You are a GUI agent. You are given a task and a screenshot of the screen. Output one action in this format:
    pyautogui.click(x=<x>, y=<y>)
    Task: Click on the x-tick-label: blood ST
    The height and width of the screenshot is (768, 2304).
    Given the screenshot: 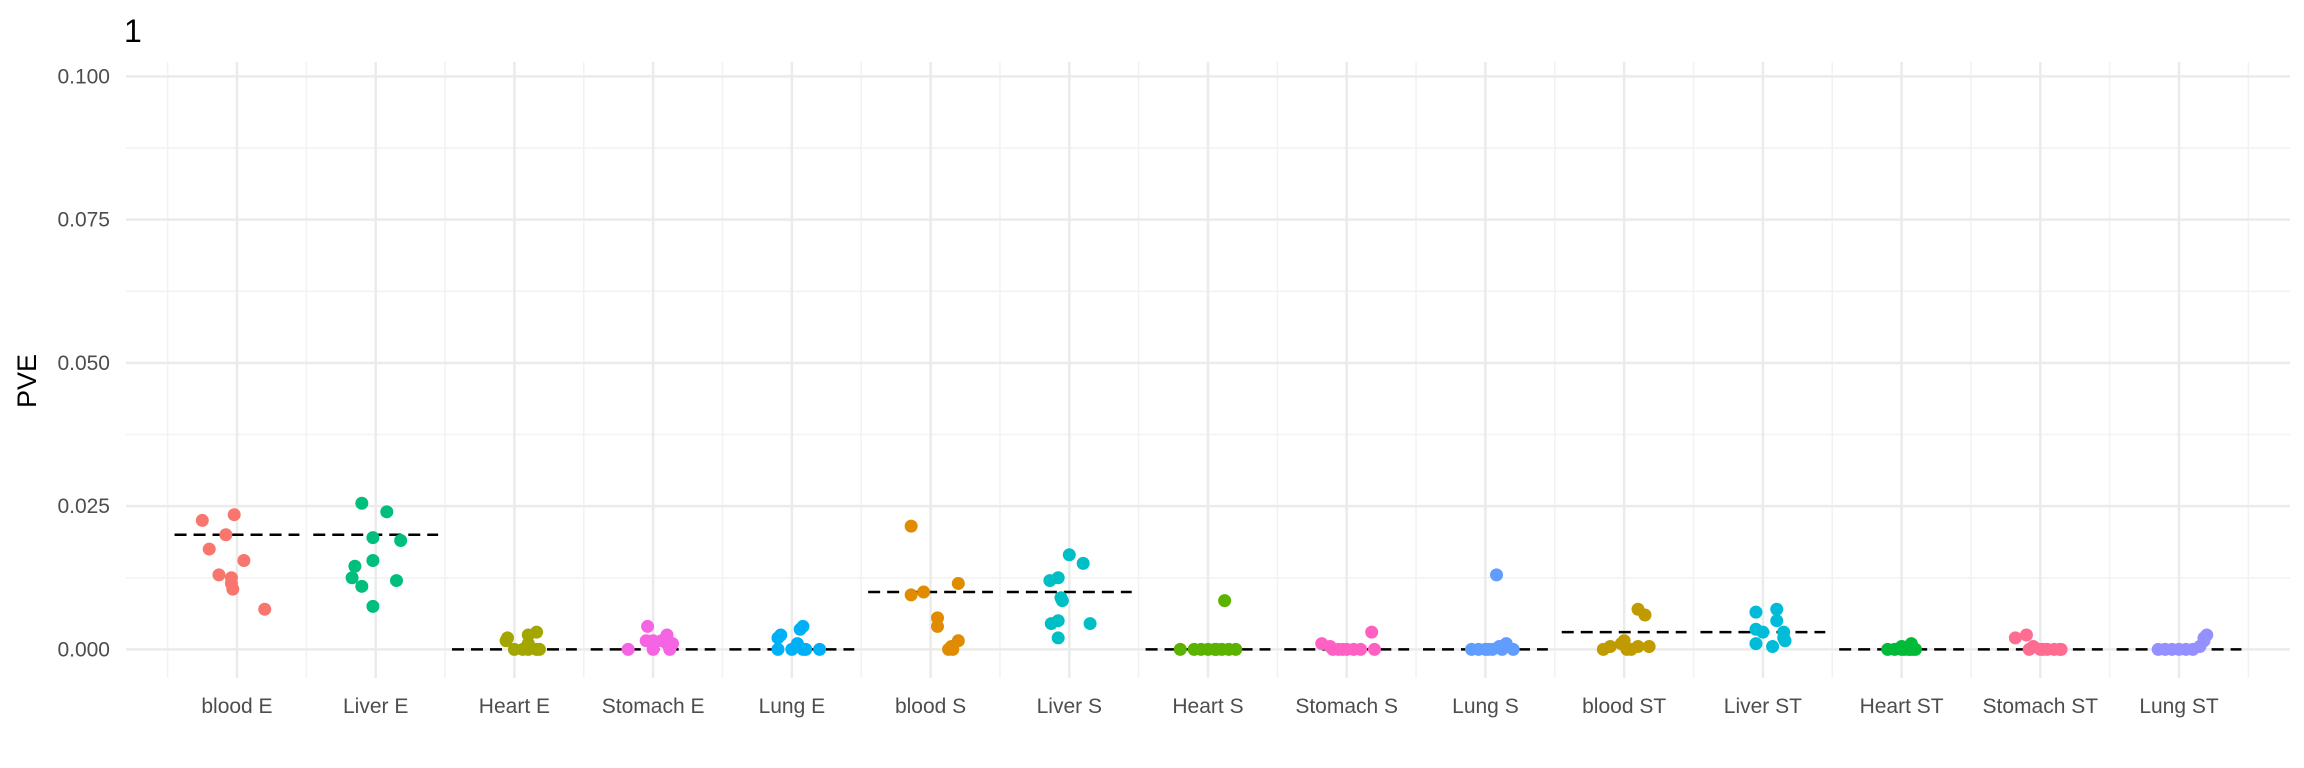 What is the action you would take?
    pyautogui.click(x=1624, y=706)
    